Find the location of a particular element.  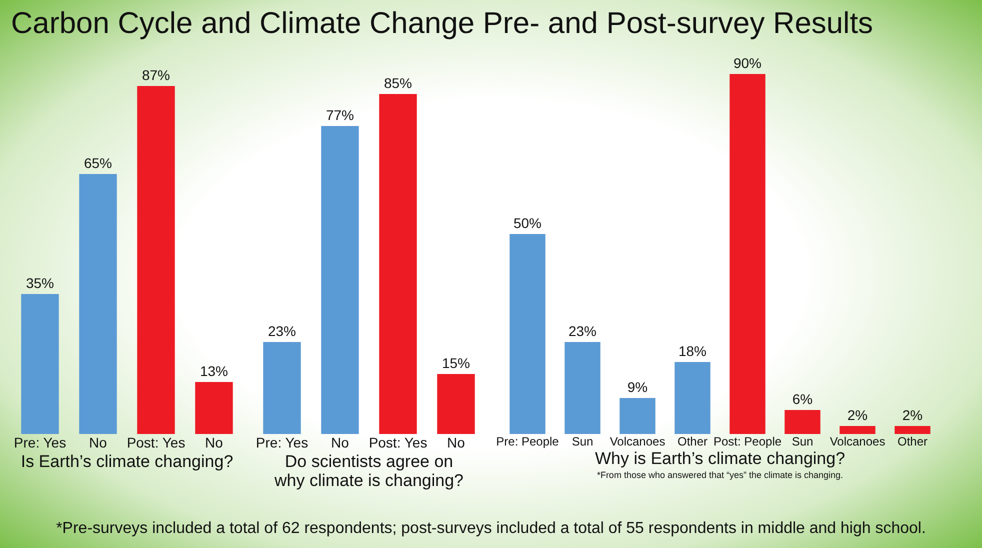

data-label: 50% is located at coordinates (527, 223).